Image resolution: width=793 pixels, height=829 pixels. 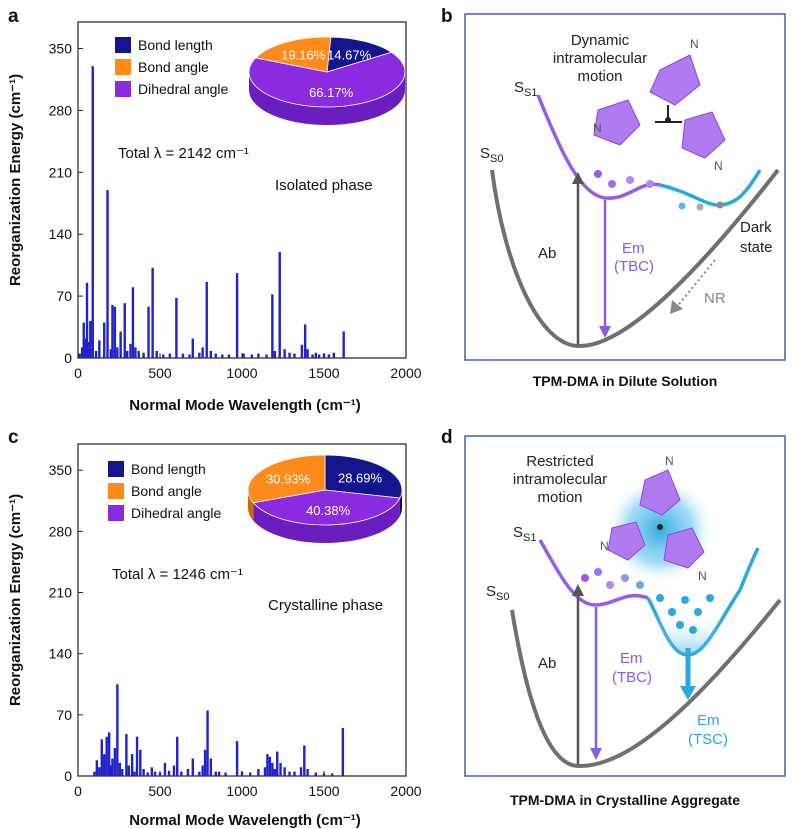 What do you see at coordinates (324, 185) in the screenshot?
I see `phase-annotation: Isolated phase` at bounding box center [324, 185].